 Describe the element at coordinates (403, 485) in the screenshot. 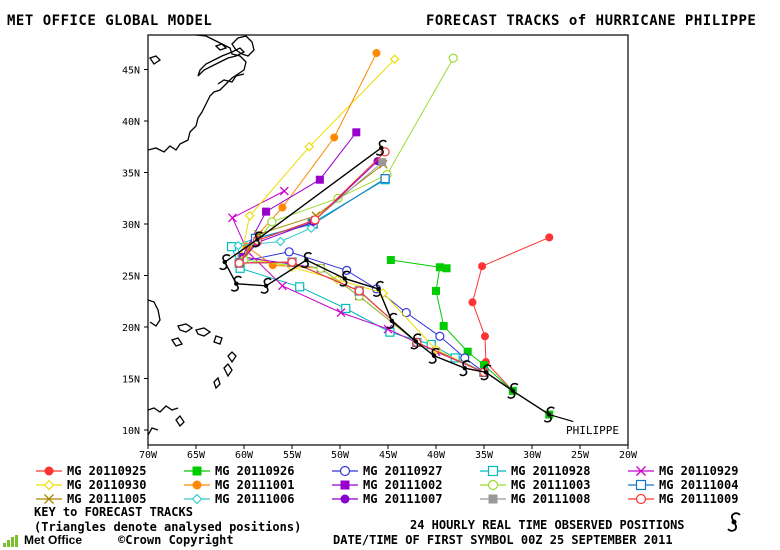

I see `legend-label: MG 20111002` at that location.